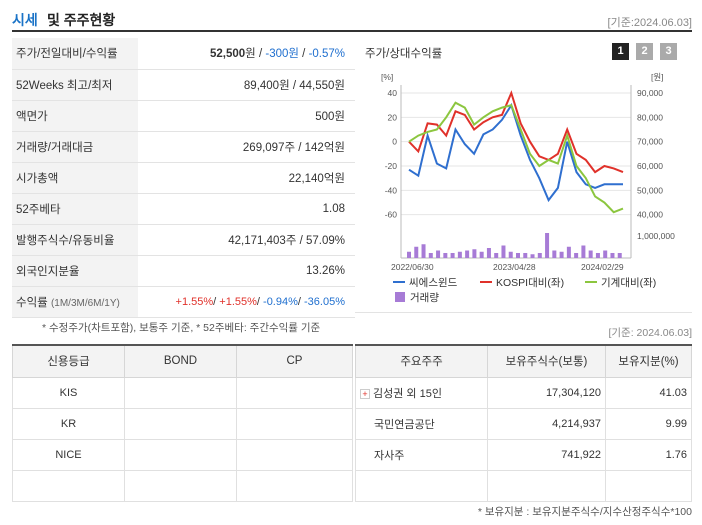 This screenshot has height=525, width=702. I want to click on table-row: KIS, so click(182, 392).